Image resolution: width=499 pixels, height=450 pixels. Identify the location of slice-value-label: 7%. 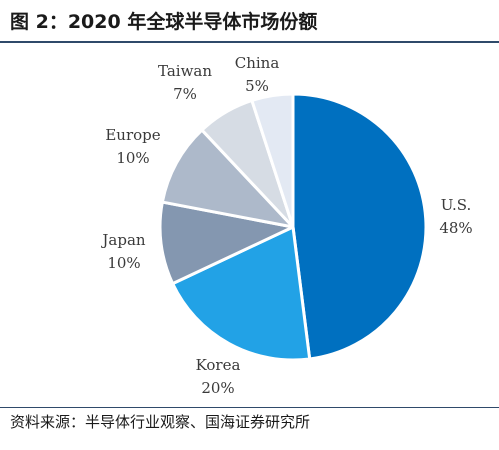
(185, 94).